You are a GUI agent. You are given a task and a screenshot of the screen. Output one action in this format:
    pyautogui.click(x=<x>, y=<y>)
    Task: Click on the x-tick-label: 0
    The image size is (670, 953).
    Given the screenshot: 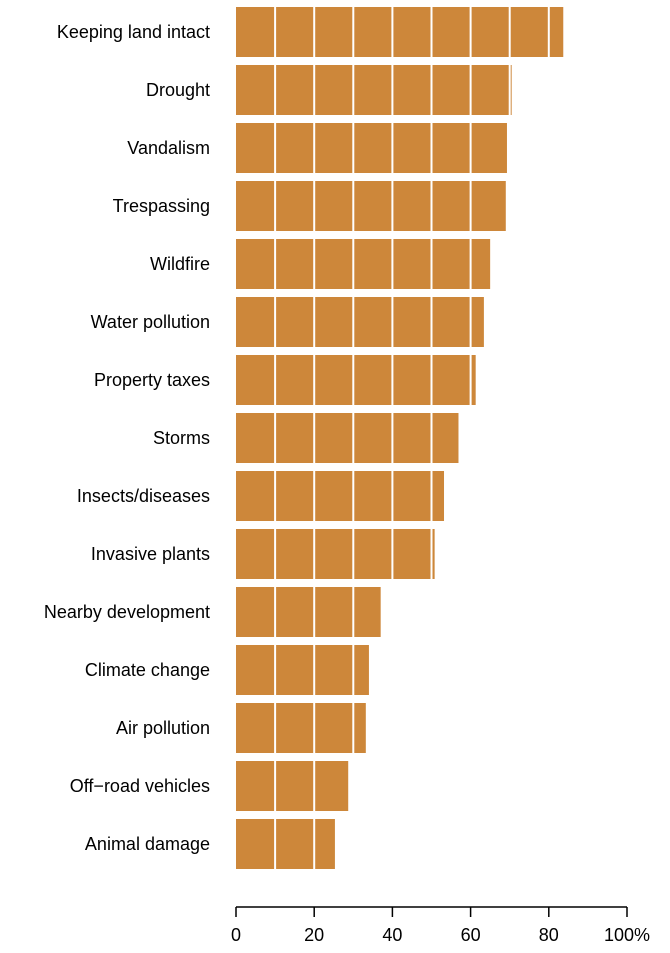 What is the action you would take?
    pyautogui.click(x=236, y=935)
    